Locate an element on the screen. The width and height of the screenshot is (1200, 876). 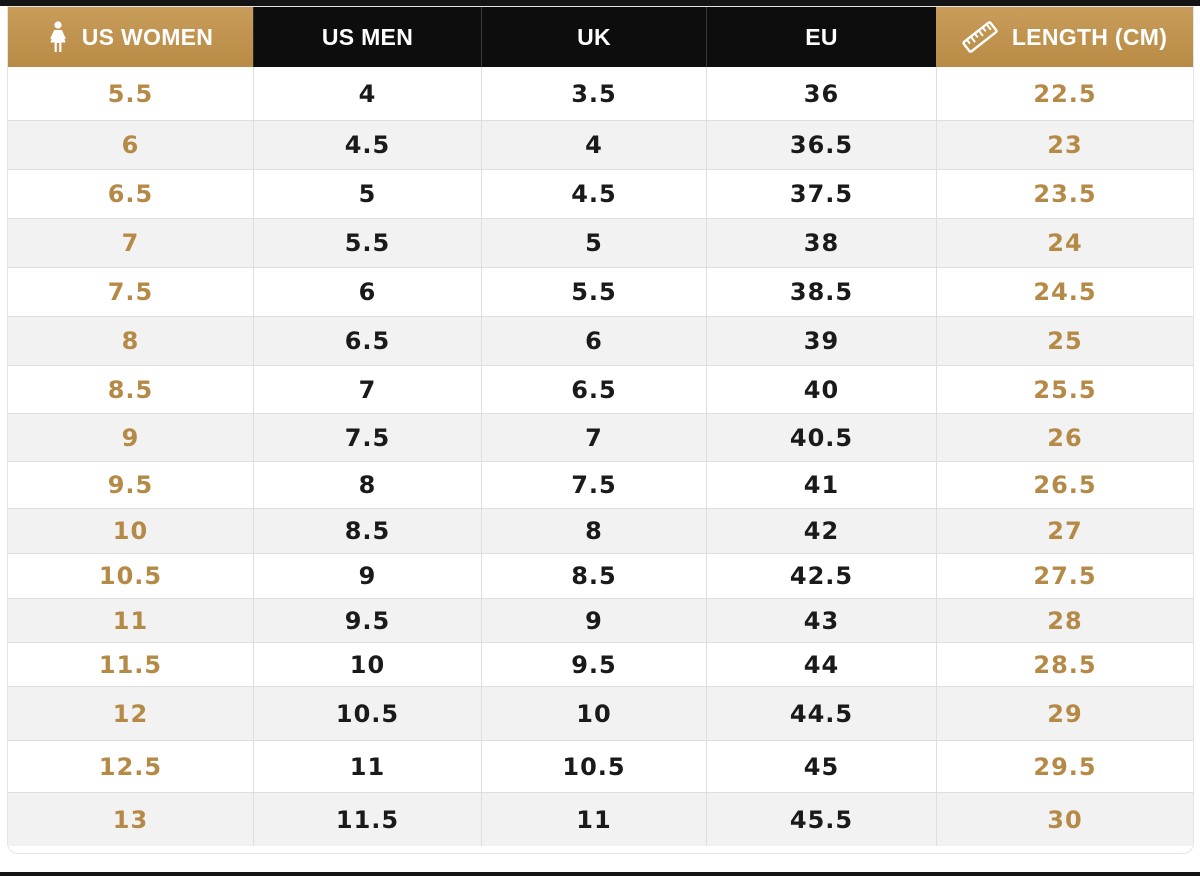
table-row: 6.5 5 4.5 37.5 23.5 is located at coordinates (600, 193).